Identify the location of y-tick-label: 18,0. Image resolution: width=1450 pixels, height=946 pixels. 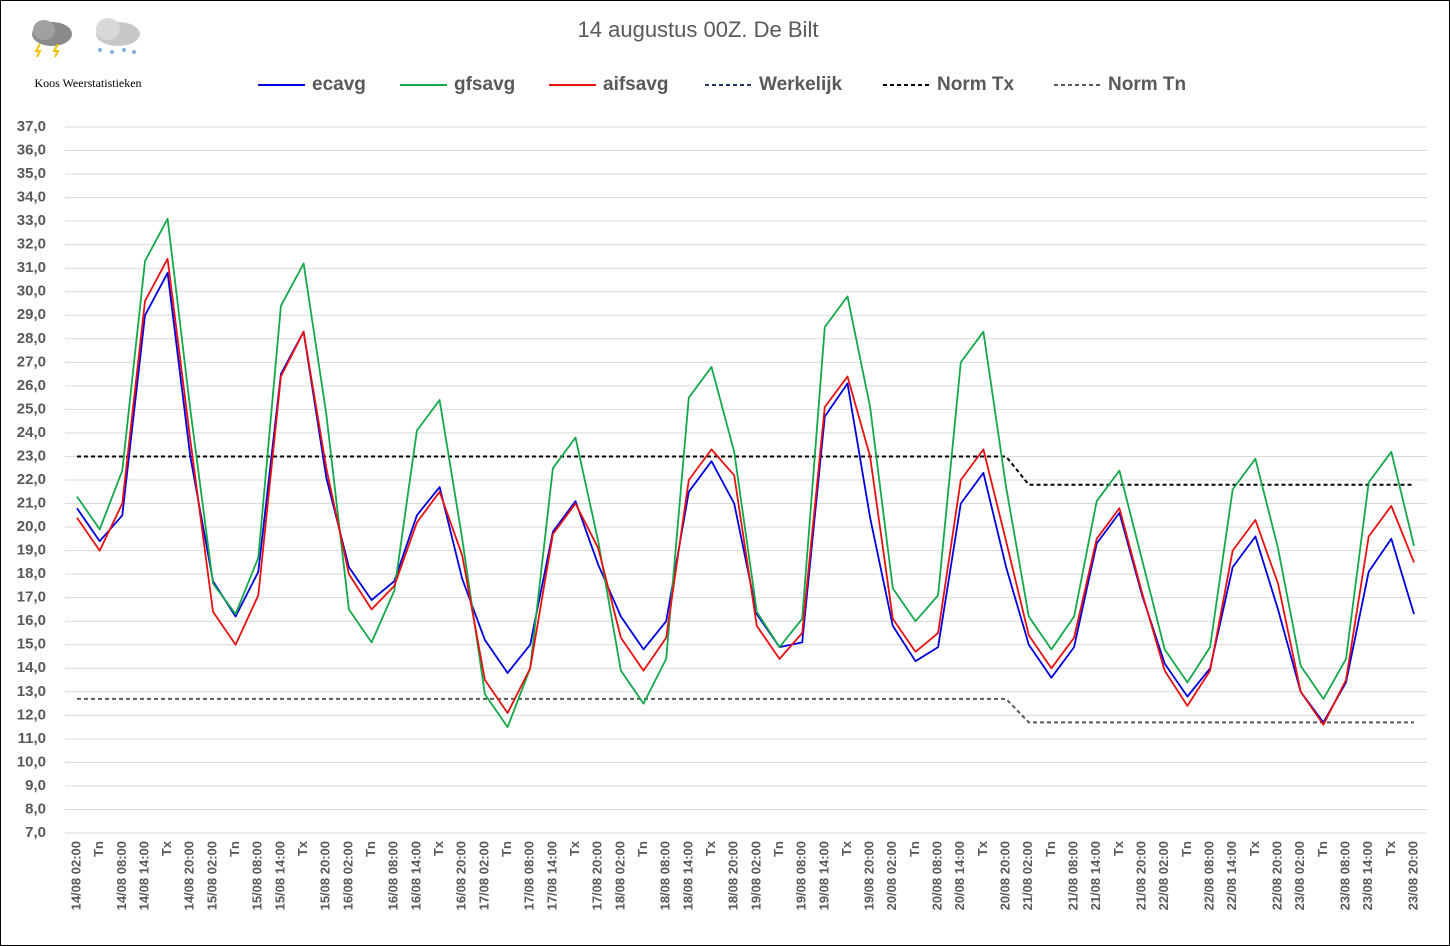
(31, 573).